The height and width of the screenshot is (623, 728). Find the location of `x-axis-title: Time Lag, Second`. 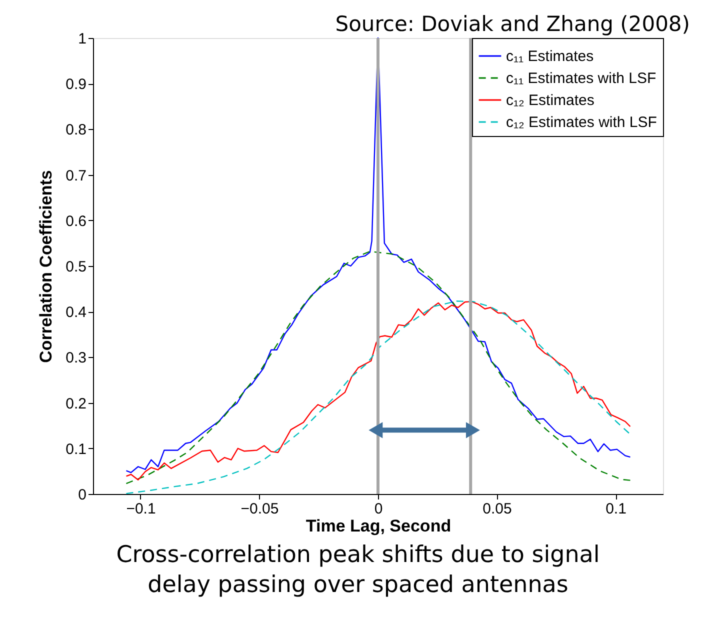

x-axis-title: Time Lag, Second is located at coordinates (379, 526).